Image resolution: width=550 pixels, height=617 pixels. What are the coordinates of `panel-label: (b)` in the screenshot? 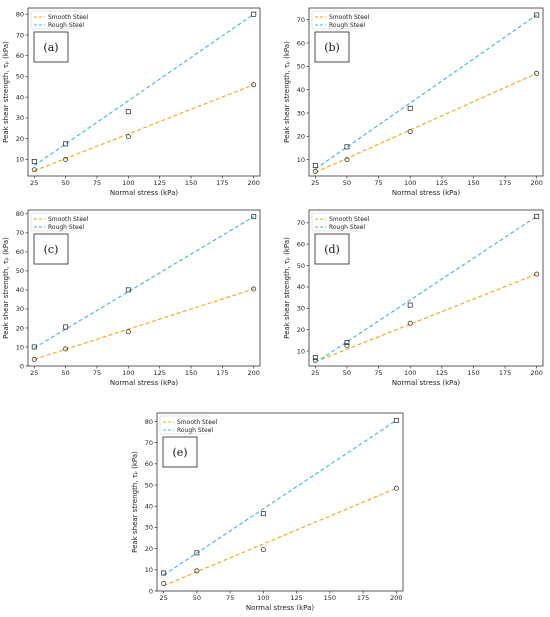 It's located at (332, 47).